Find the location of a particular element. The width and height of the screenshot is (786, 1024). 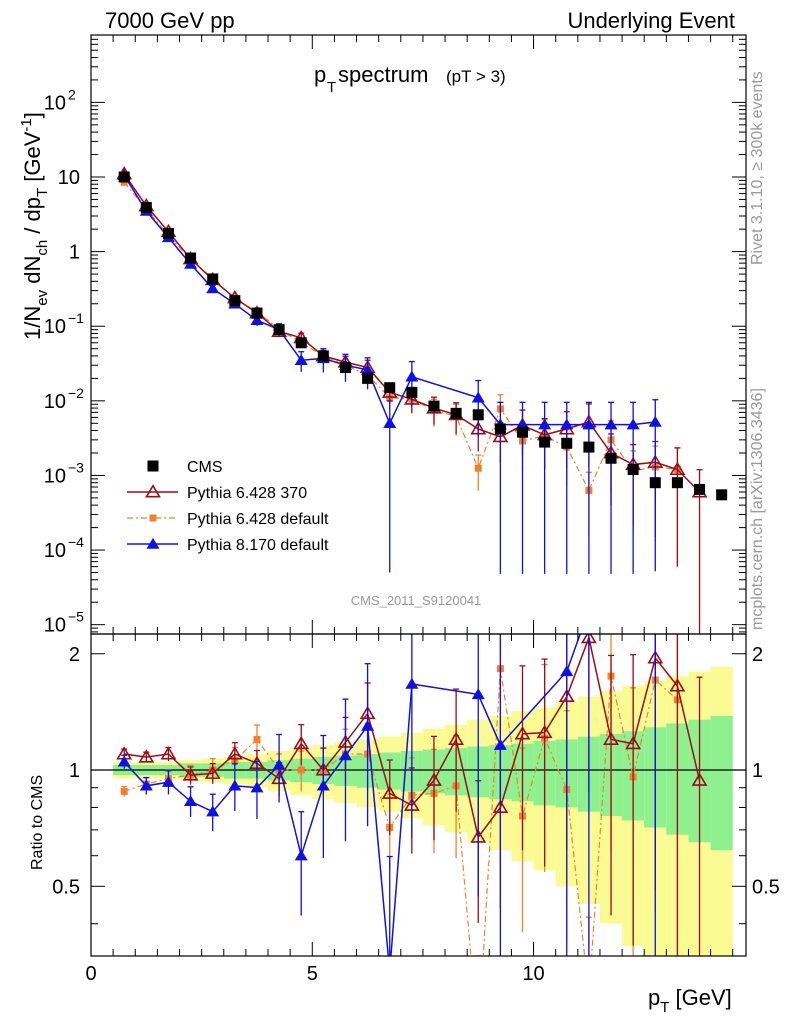

y-axis-title-d: [GeV is located at coordinates (32, 159).